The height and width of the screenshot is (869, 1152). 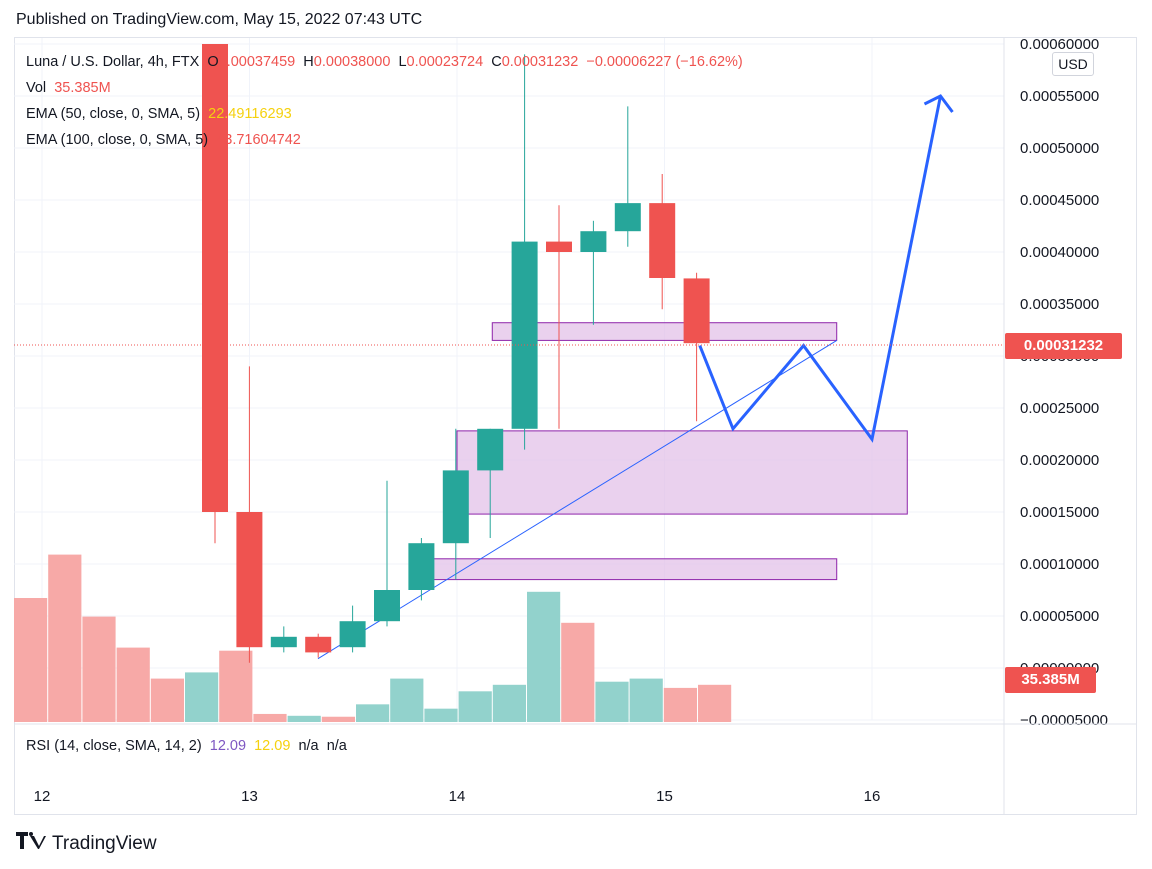 What do you see at coordinates (31, 843) in the screenshot?
I see `tradingview-logo-icon` at bounding box center [31, 843].